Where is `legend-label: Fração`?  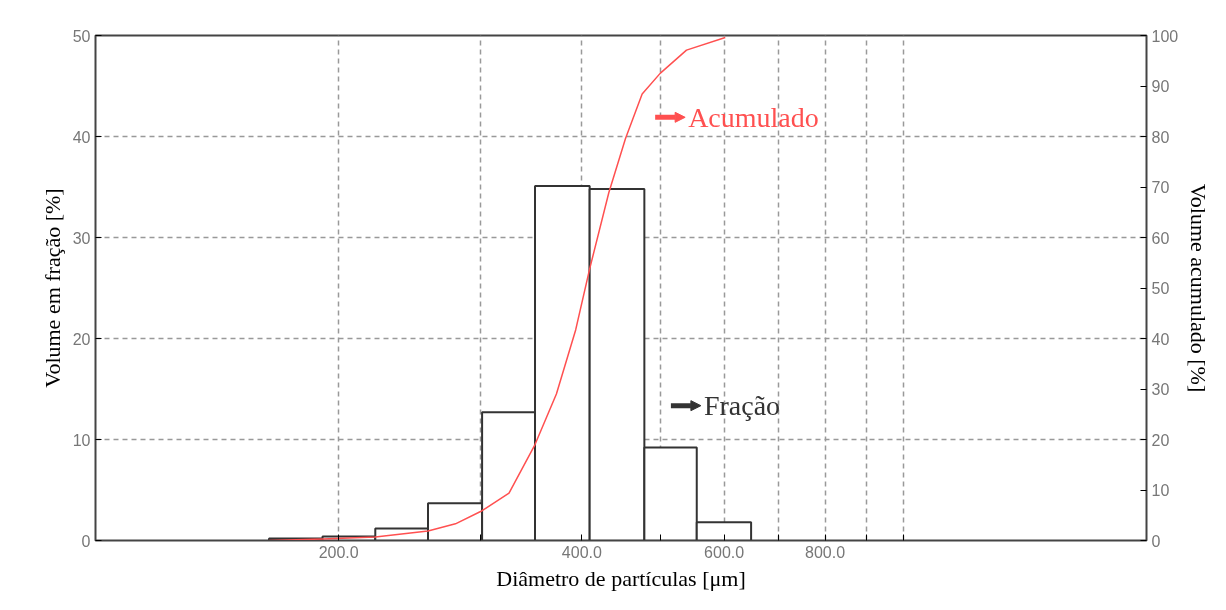
legend-label: Fração is located at coordinates (742, 406).